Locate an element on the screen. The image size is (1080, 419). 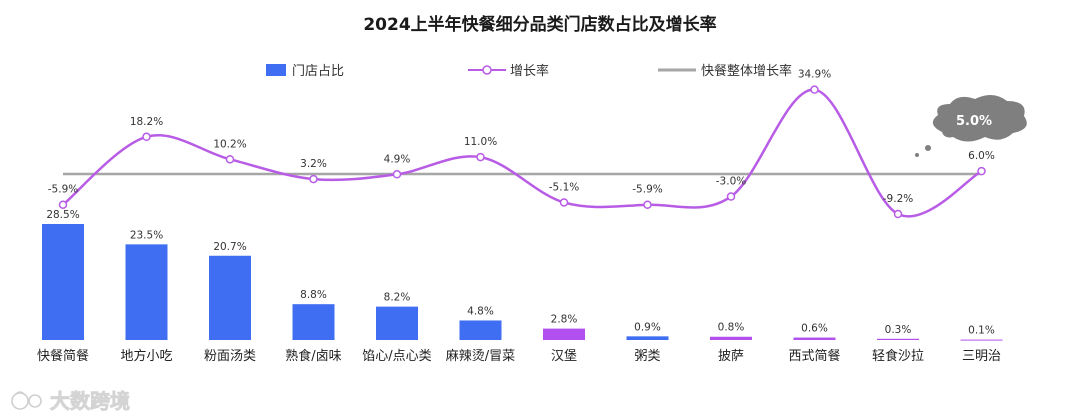
category-label-1: 快餐简餐 is located at coordinates (63, 356).